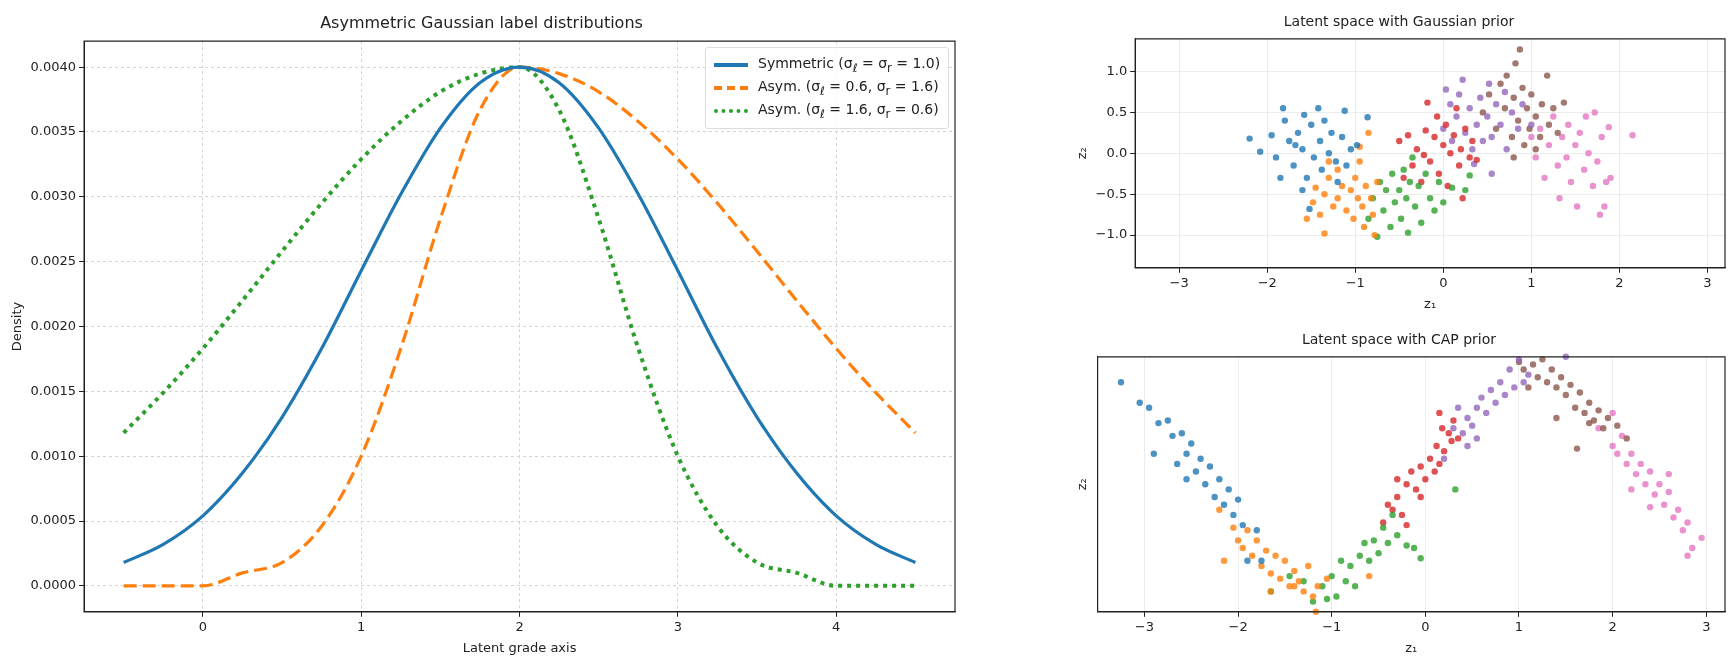 This screenshot has height=662, width=1729. Describe the element at coordinates (836, 626) in the screenshot. I see `x-tick-label: 4` at that location.